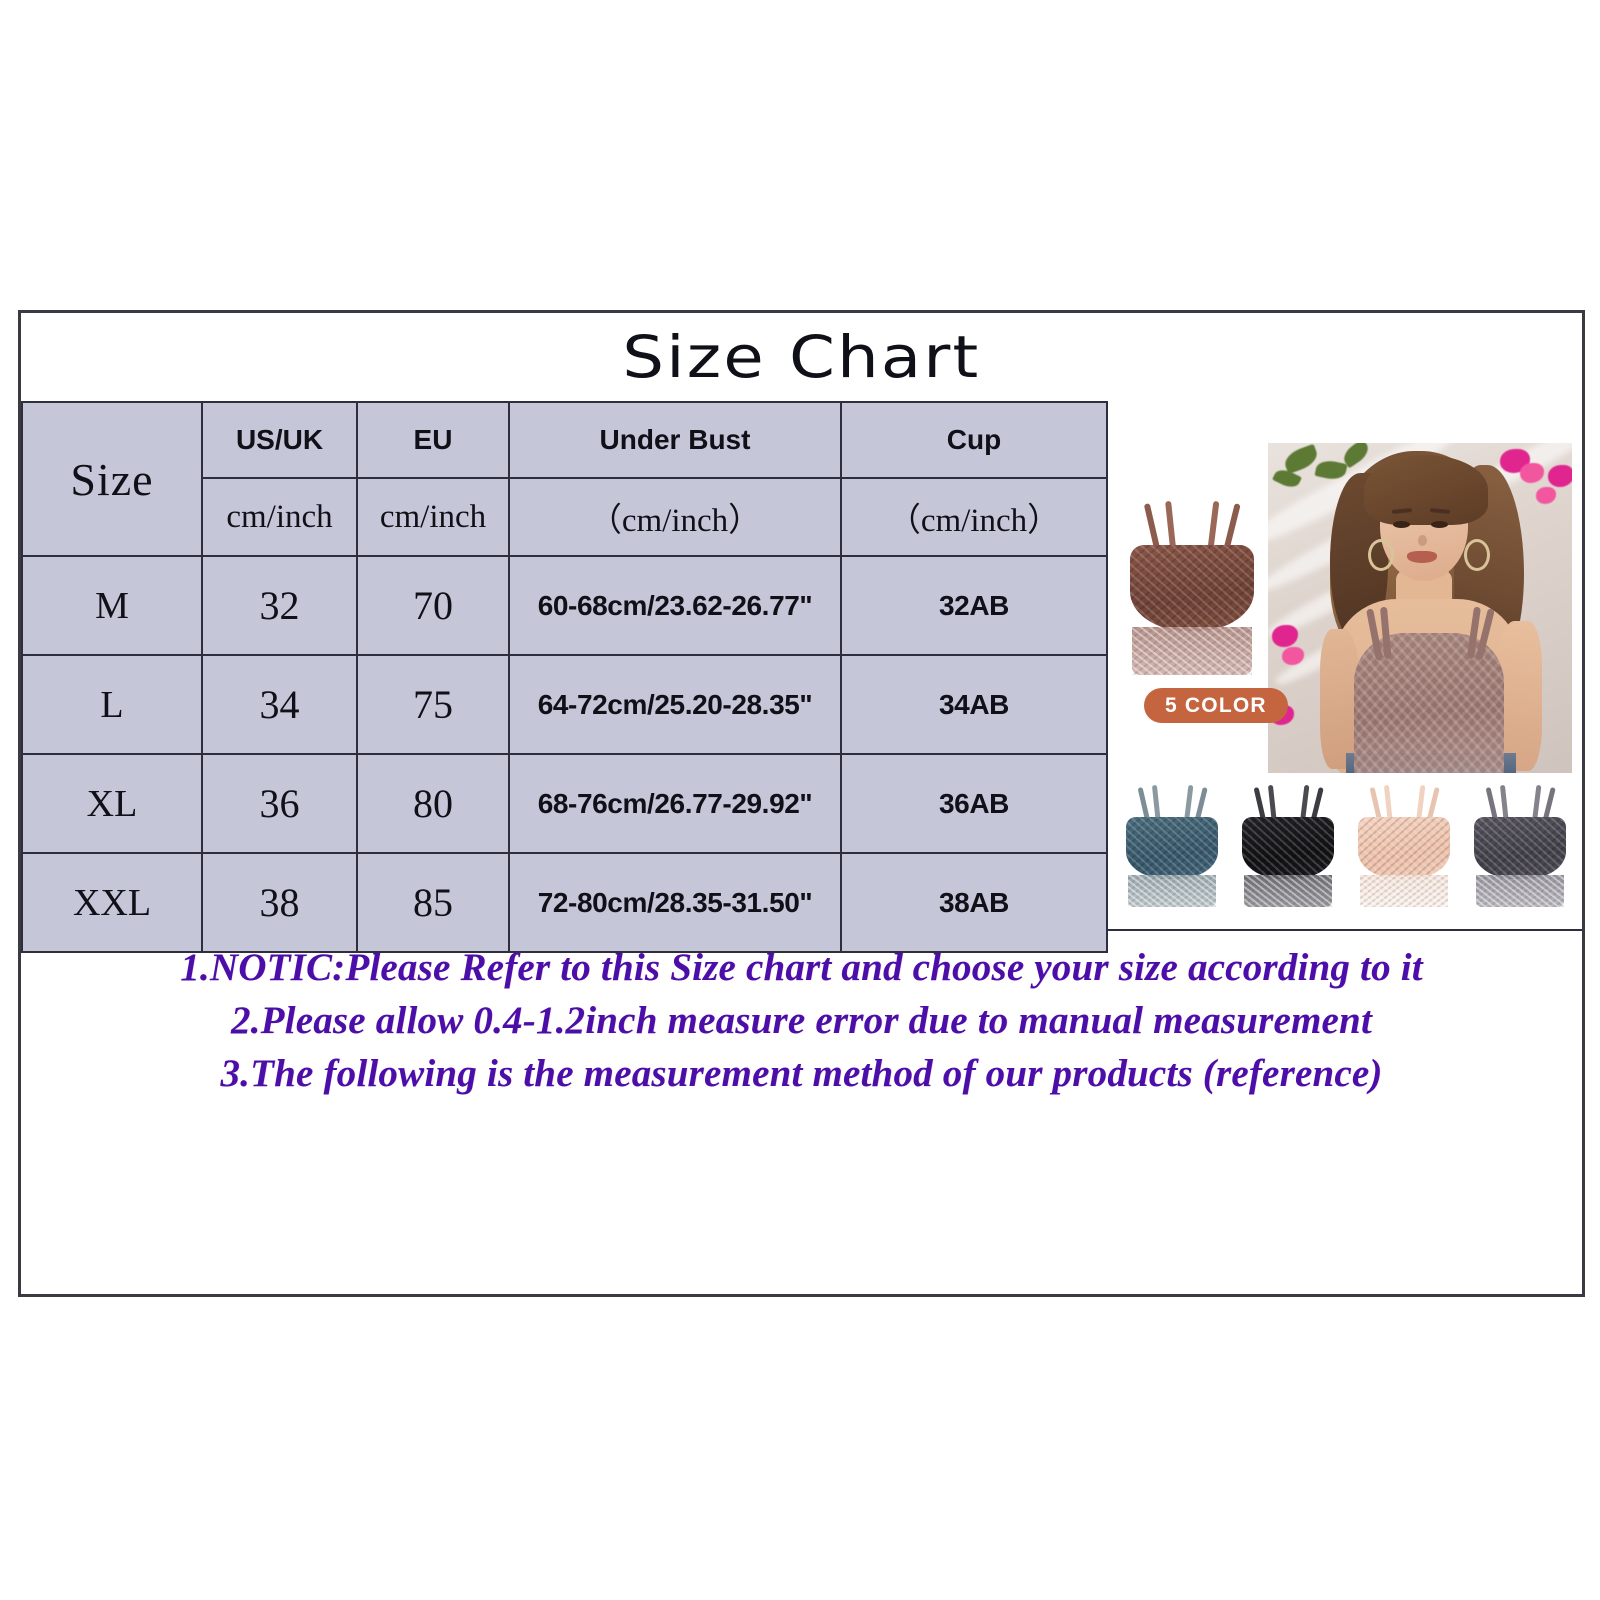 The height and width of the screenshot is (1600, 1600). Describe the element at coordinates (675, 803) in the screenshot. I see `cell-under-bust: 68-76cm/26.77-29.92"` at that location.